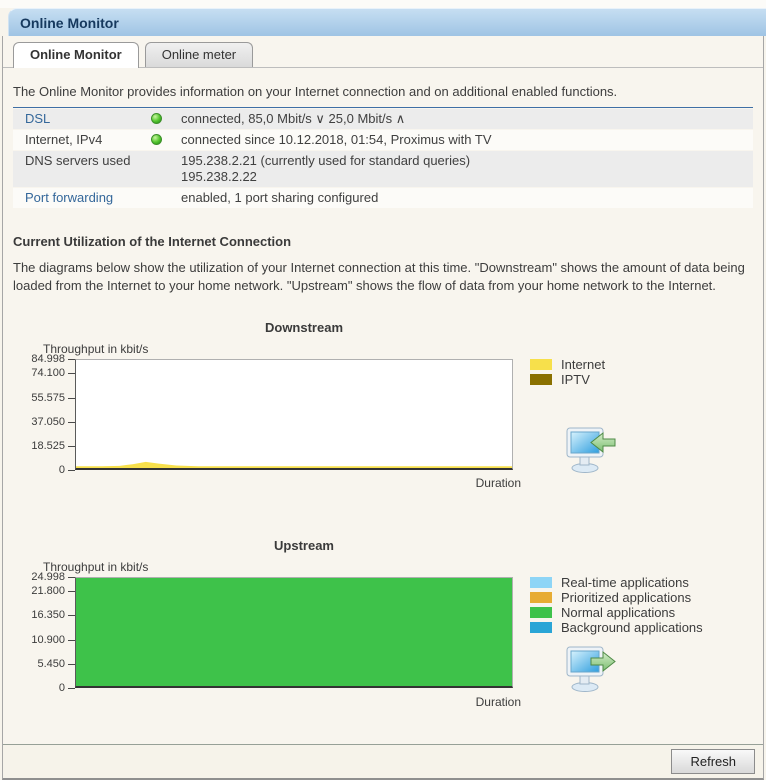 This screenshot has height=780, width=766. What do you see at coordinates (632, 628) in the screenshot?
I see `legend-label: Background applications` at bounding box center [632, 628].